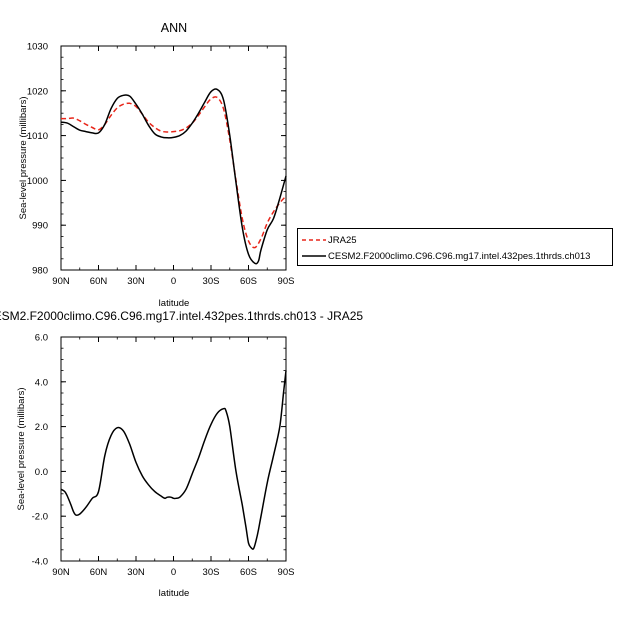 The width and height of the screenshot is (621, 620). Describe the element at coordinates (286, 572) in the screenshot. I see `bottom-xtick-label: 90S` at that location.